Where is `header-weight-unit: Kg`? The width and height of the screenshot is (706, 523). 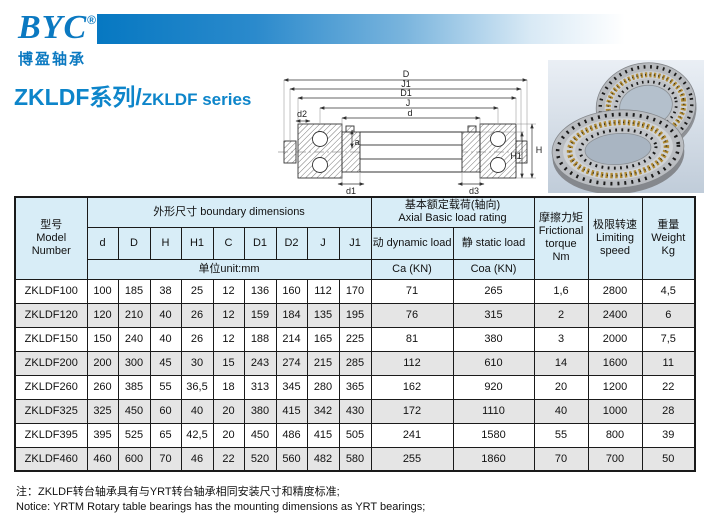
header-weight-unit: Kg is located at coordinates (668, 250).